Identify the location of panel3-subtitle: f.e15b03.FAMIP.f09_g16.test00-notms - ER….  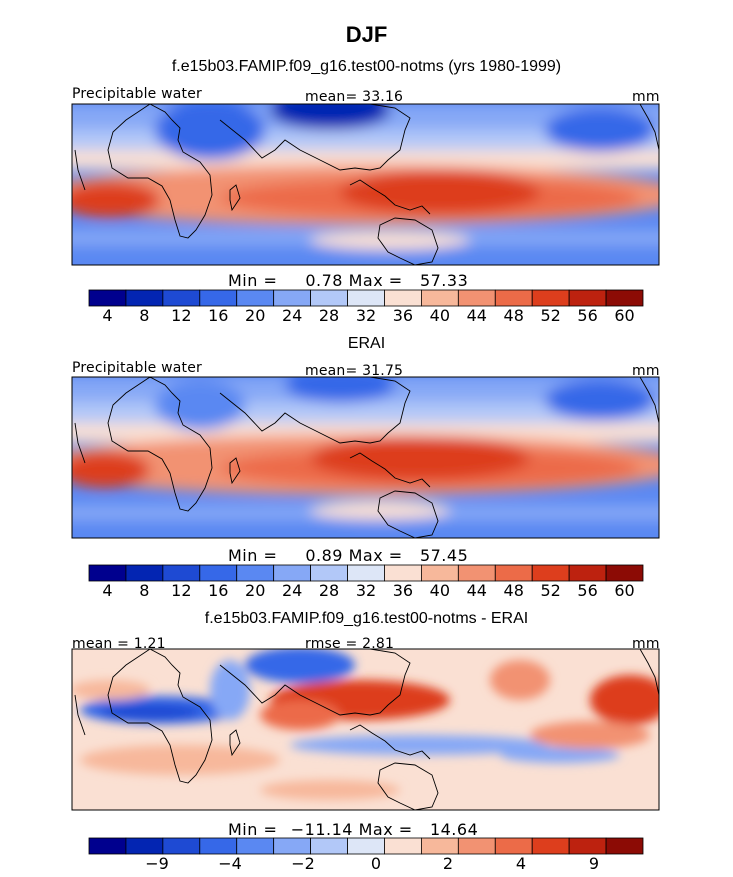
(366, 618).